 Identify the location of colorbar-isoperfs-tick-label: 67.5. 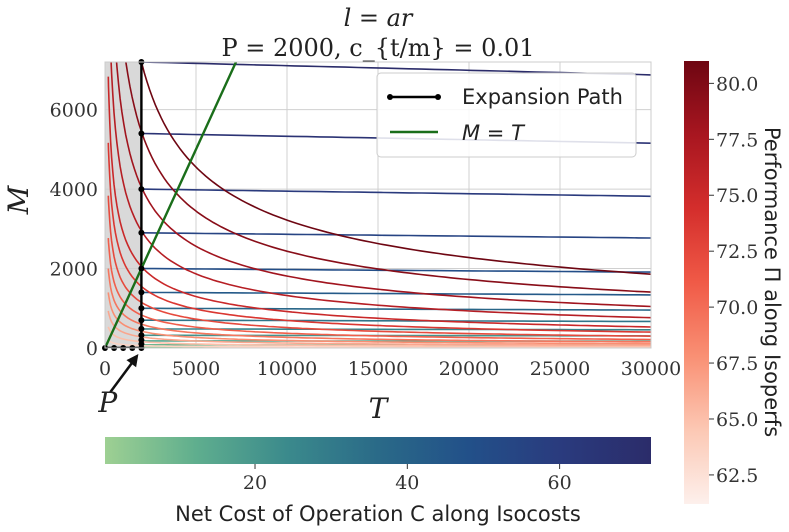
(737, 364).